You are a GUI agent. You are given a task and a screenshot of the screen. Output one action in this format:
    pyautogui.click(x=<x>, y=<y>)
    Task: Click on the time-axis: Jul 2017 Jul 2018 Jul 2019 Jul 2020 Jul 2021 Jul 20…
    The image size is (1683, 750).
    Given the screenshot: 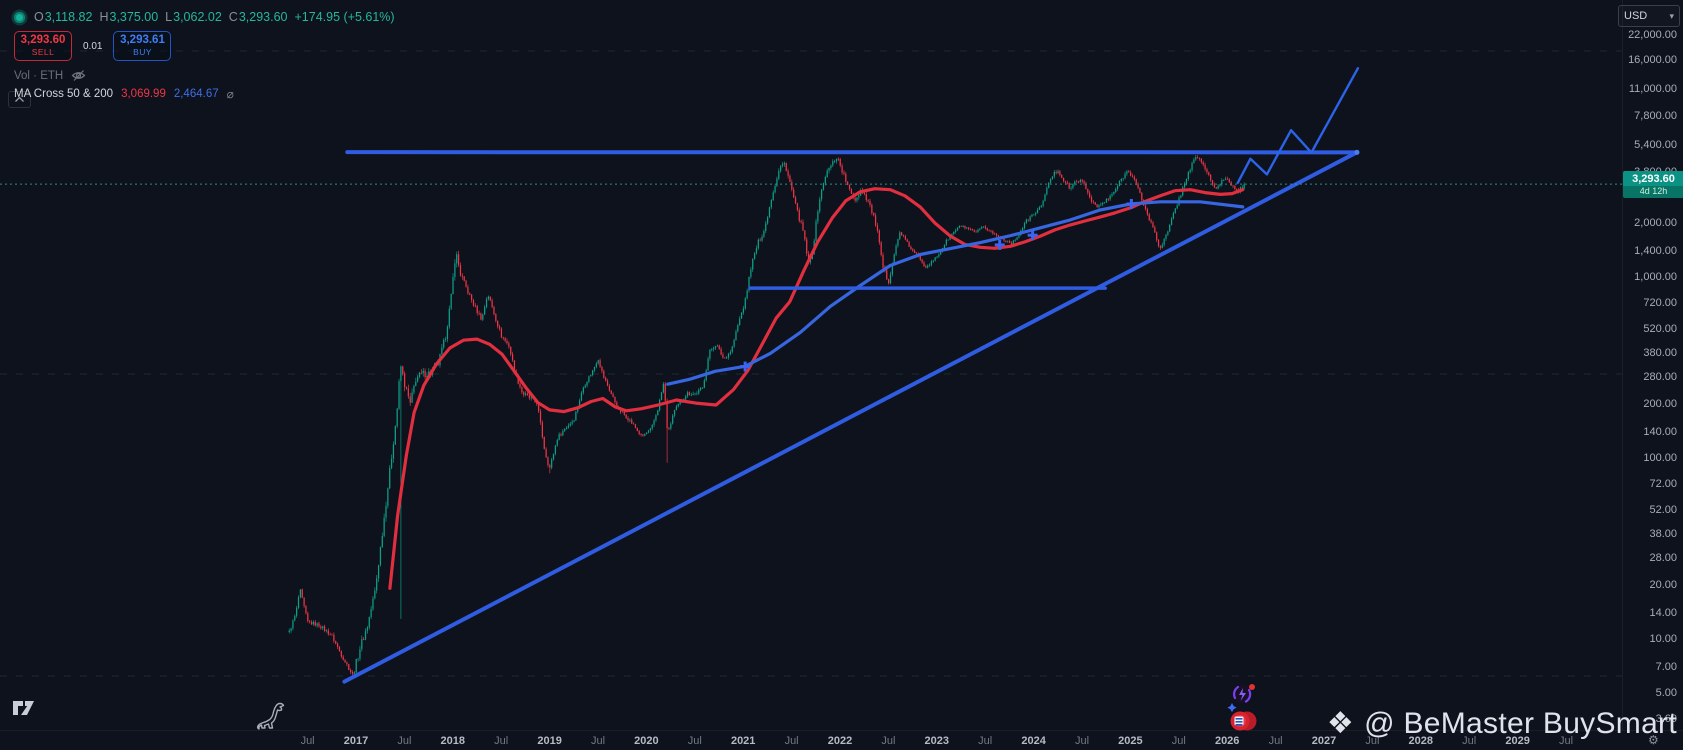 What is the action you would take?
    pyautogui.click(x=841, y=740)
    